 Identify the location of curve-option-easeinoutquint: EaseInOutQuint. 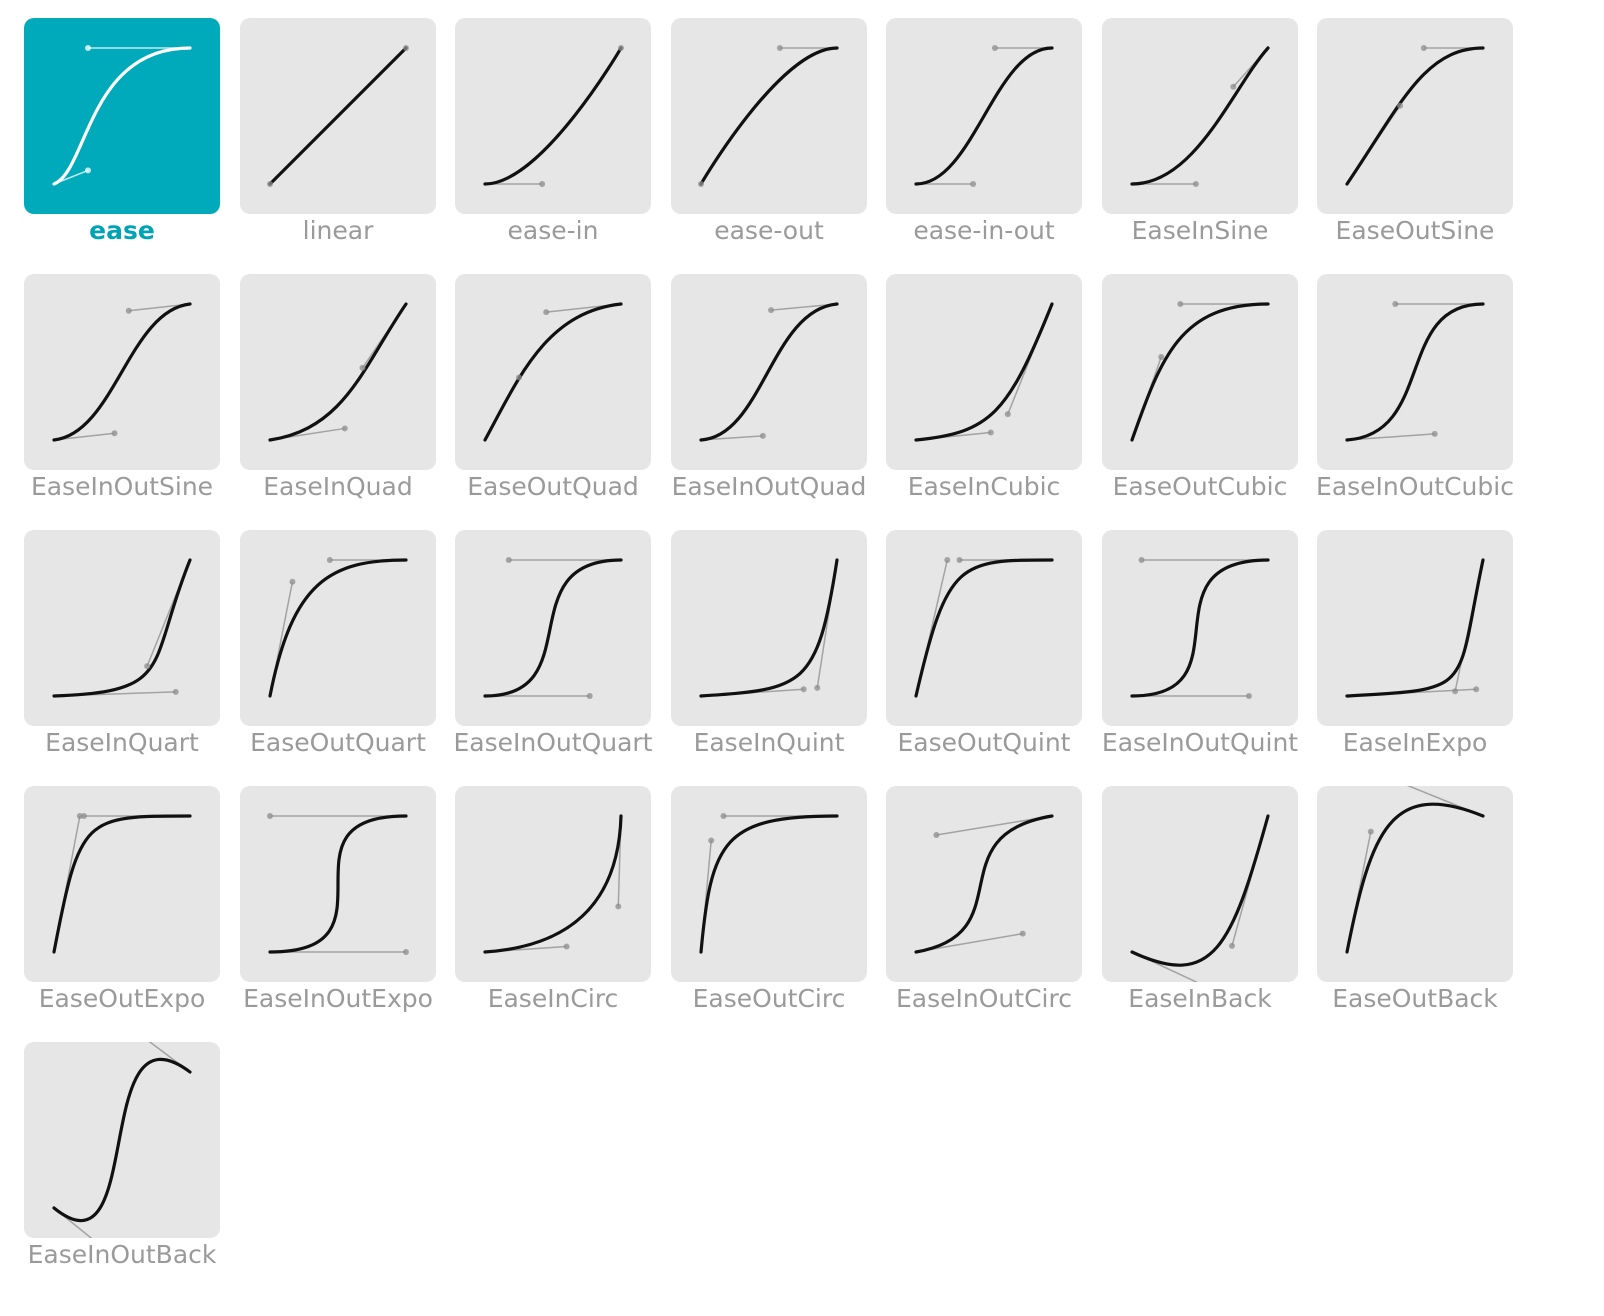
(1200, 655).